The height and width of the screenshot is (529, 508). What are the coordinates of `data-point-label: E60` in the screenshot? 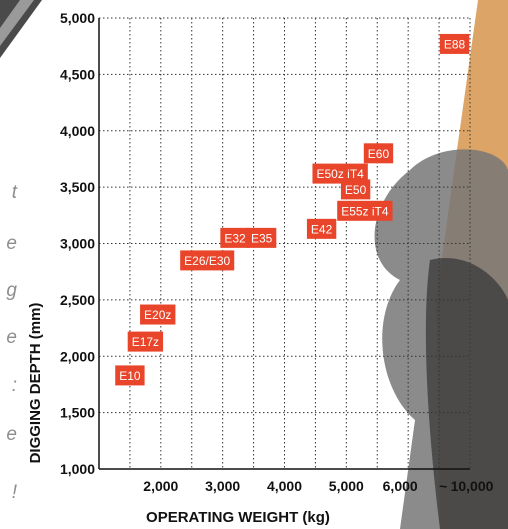 It's located at (379, 154).